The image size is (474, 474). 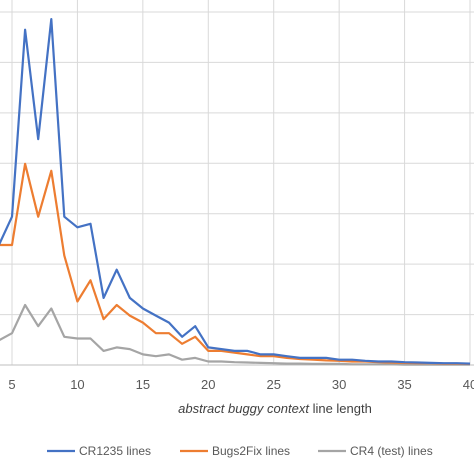 I want to click on x-axis-title: abstract buggy context line length, so click(x=275, y=408).